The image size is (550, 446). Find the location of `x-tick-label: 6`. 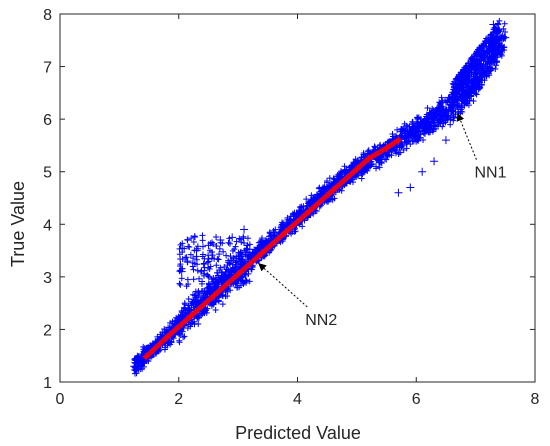

x-tick-label: 6 is located at coordinates (416, 399).